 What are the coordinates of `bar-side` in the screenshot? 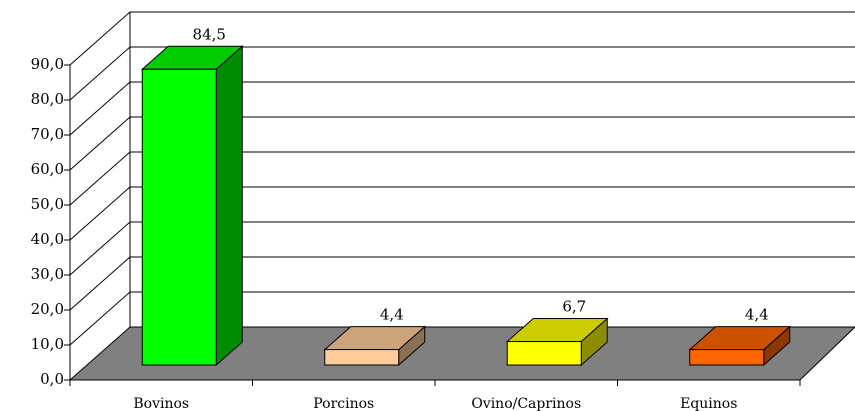 It's located at (229, 206).